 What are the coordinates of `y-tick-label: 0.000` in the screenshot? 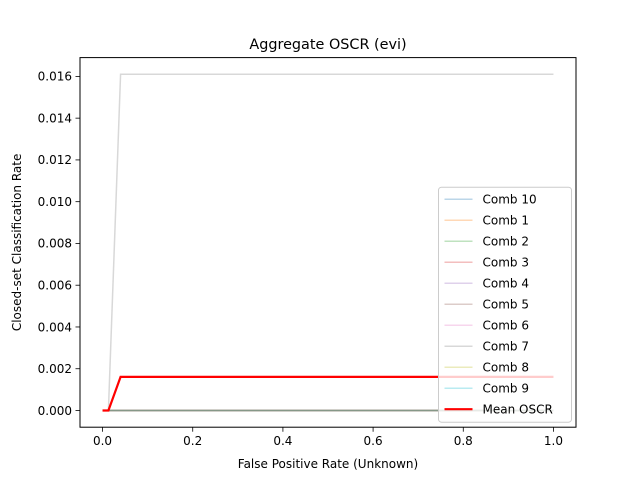 It's located at (55, 411).